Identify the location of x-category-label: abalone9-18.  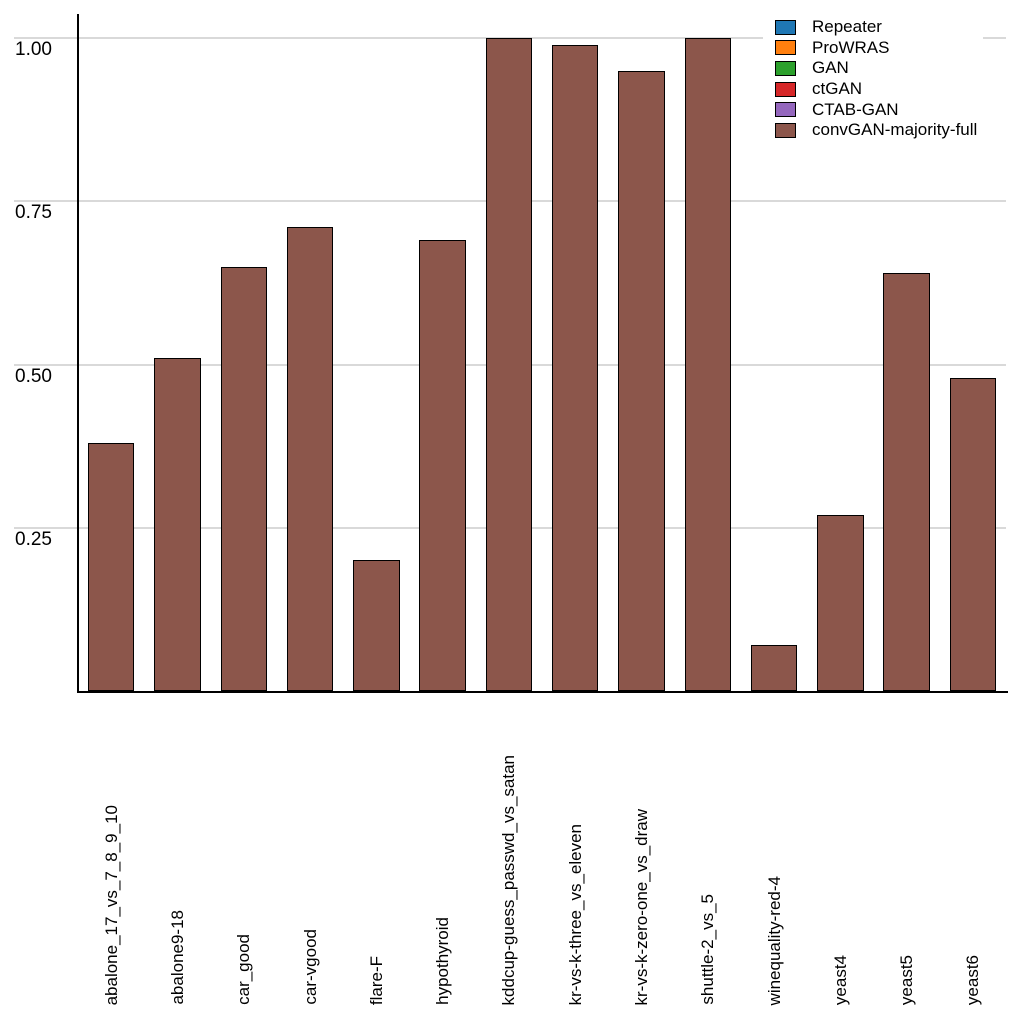
(177, 957).